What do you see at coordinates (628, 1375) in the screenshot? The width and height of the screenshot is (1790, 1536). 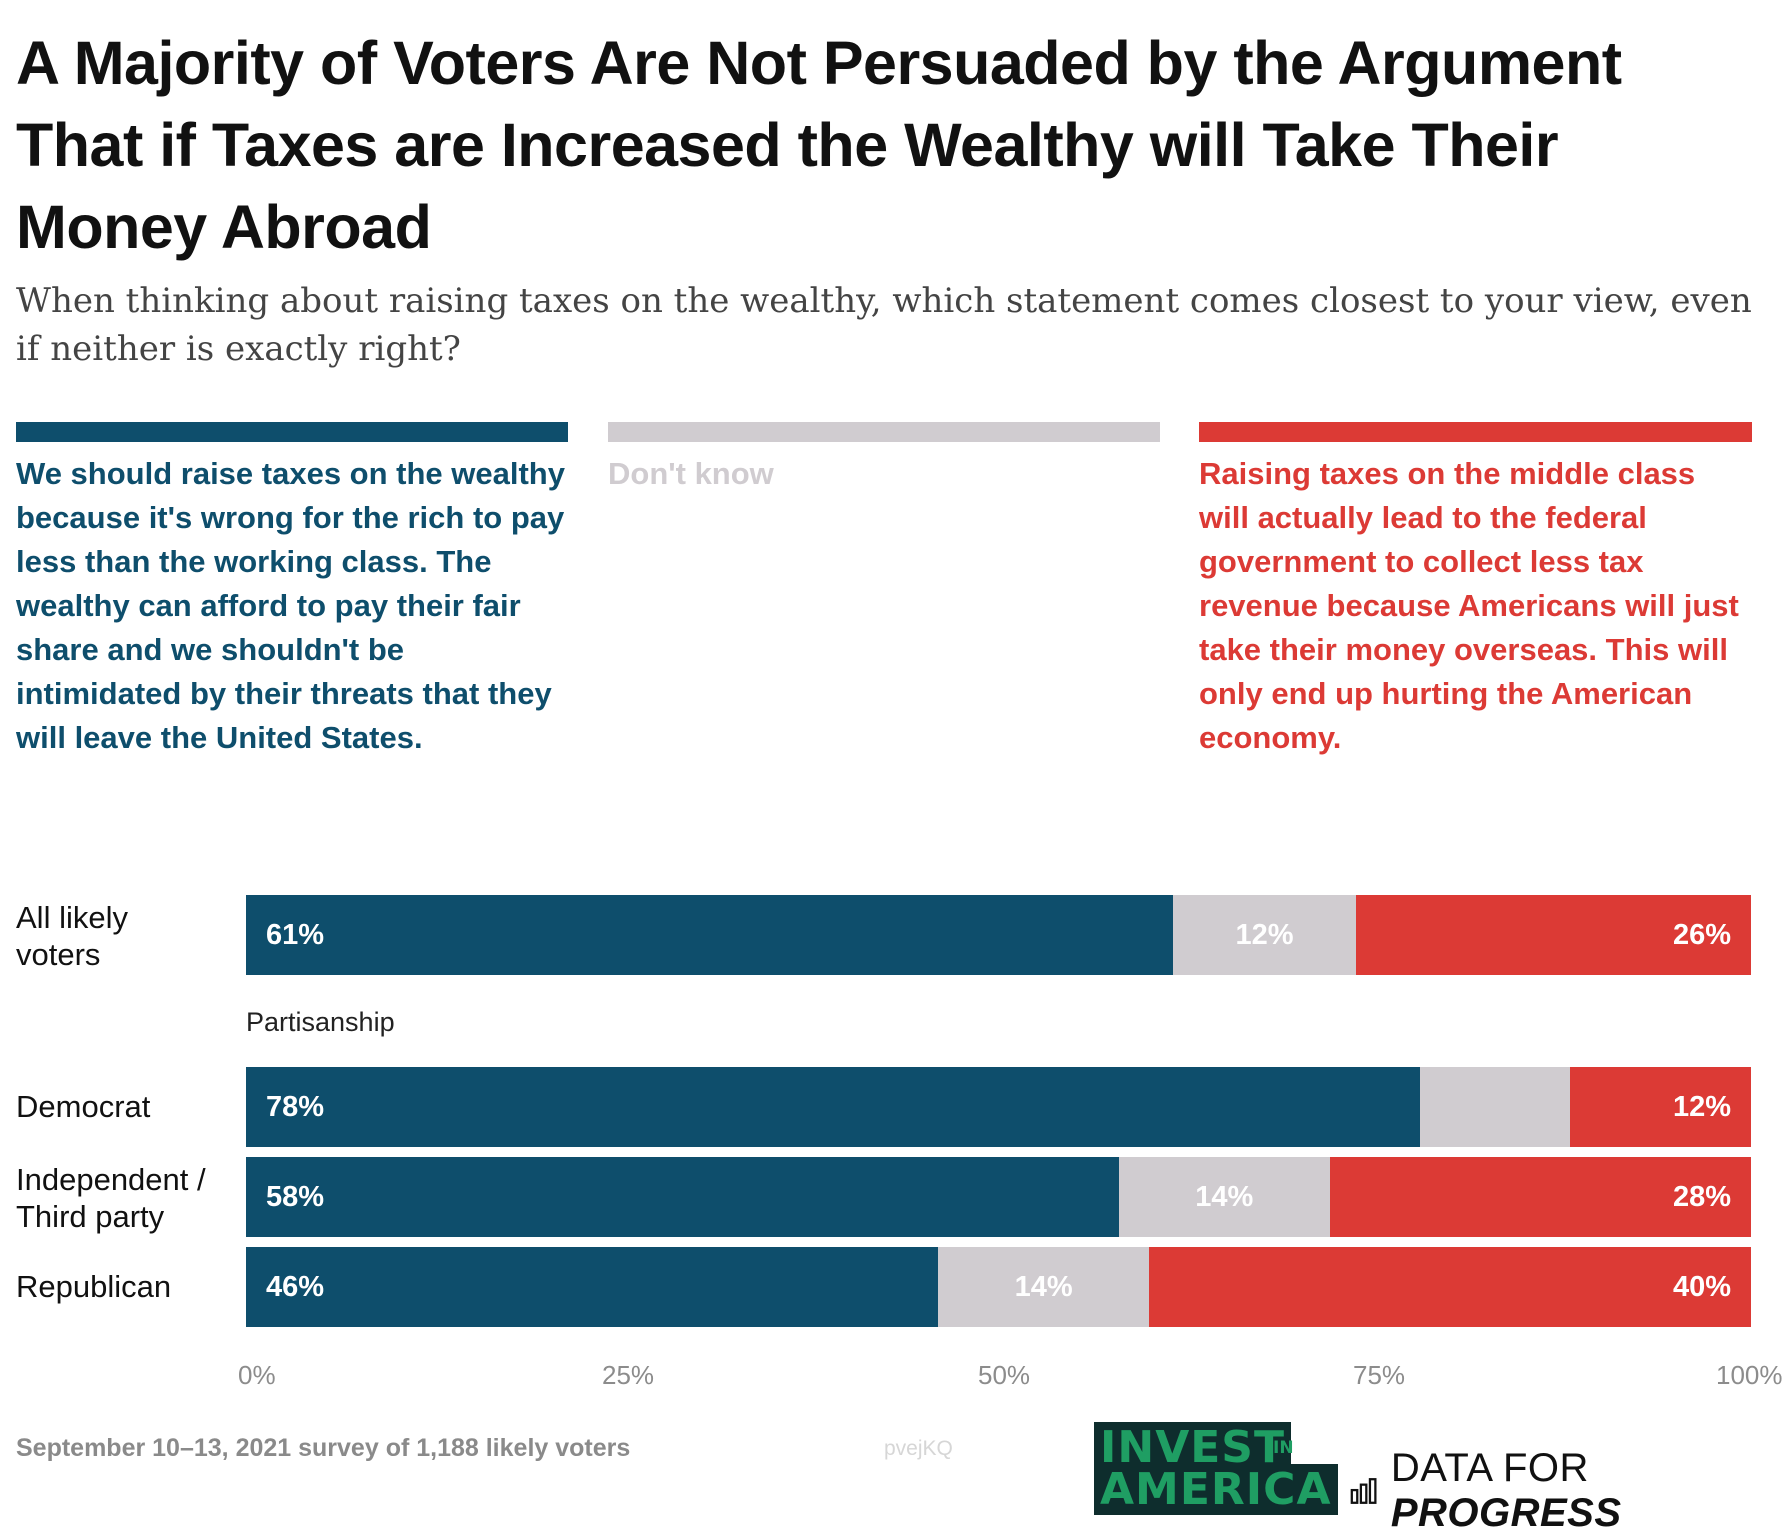 I see `x-tick-25: 25%` at bounding box center [628, 1375].